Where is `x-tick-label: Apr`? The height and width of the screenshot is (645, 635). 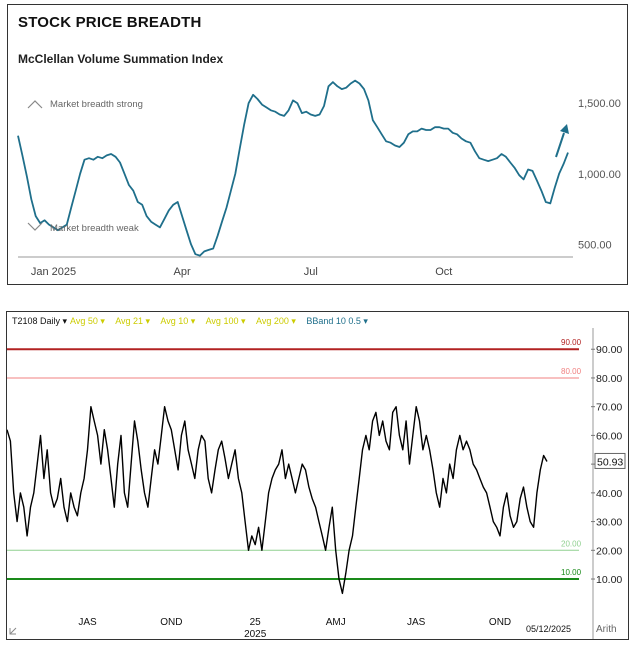 x-tick-label: Apr is located at coordinates (182, 272).